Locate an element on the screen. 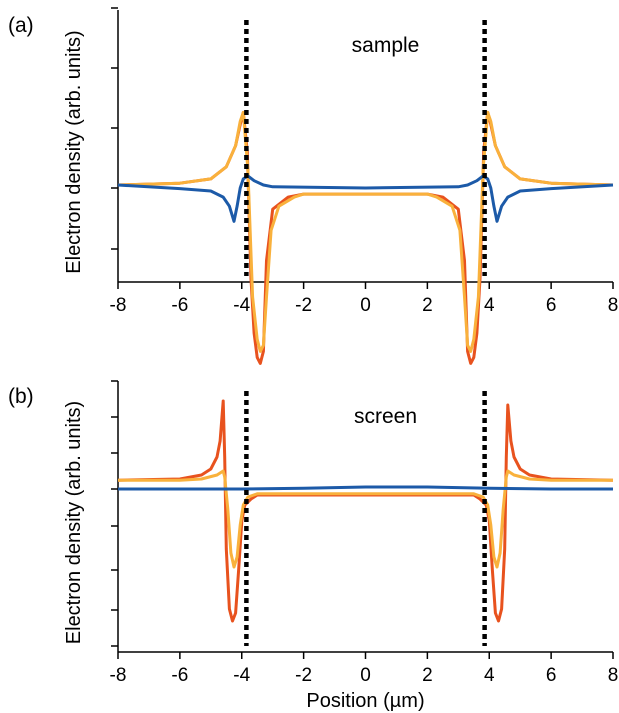 The width and height of the screenshot is (619, 713). panel-b-x-tick-label: -2 is located at coordinates (303, 675).